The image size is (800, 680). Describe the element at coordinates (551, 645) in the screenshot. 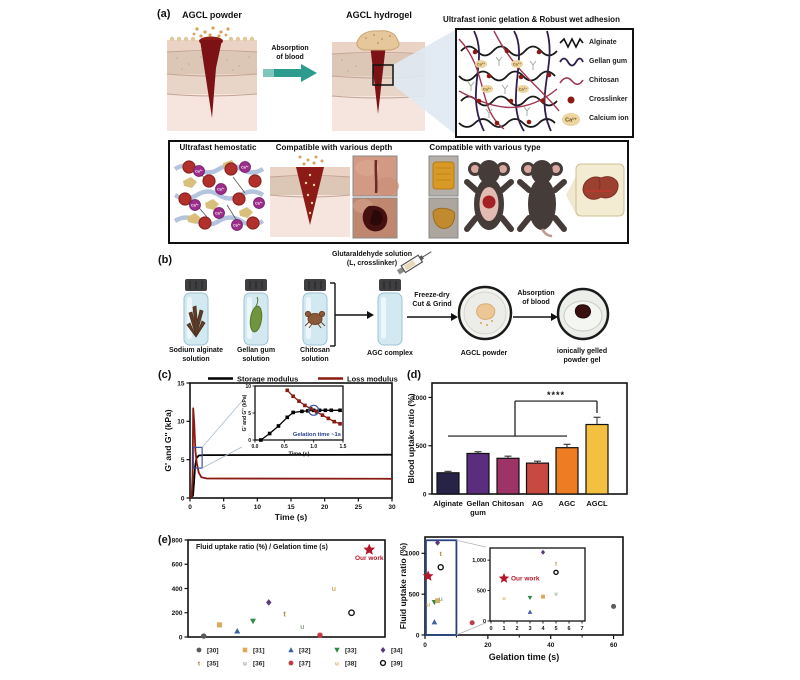

I see `svg-text: 40` at that location.